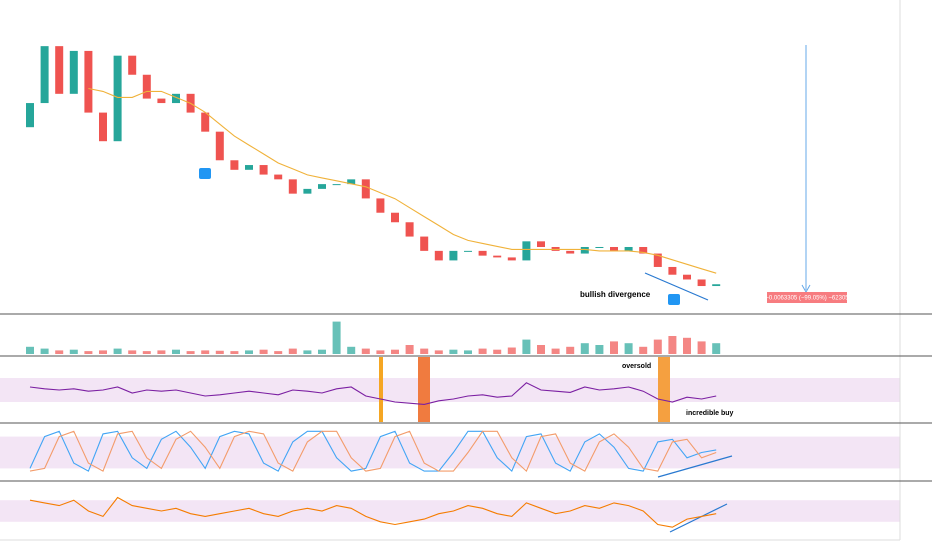  I want to click on measure-label: −0.0063305 (−99.05%) −62305, so click(807, 299).